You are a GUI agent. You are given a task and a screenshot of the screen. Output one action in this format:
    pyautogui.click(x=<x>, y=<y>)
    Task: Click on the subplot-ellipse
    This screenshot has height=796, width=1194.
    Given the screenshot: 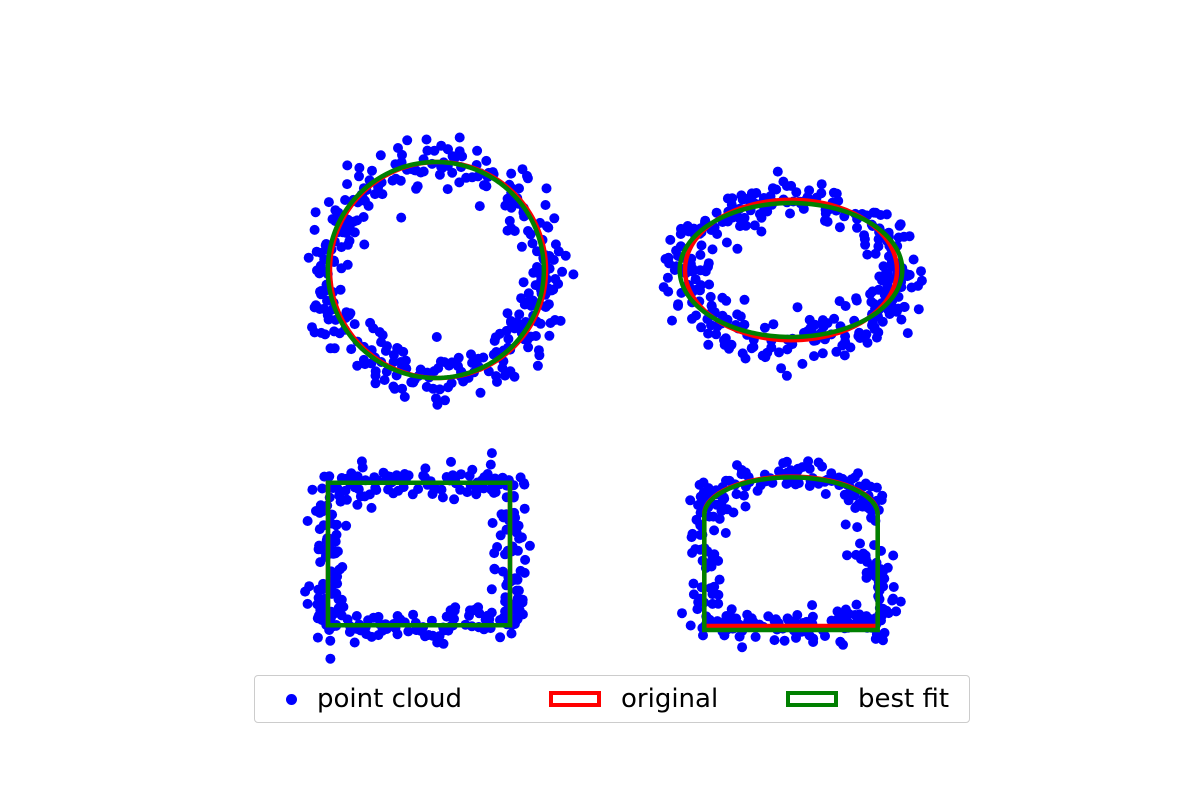 What is the action you would take?
    pyautogui.click(x=792, y=273)
    